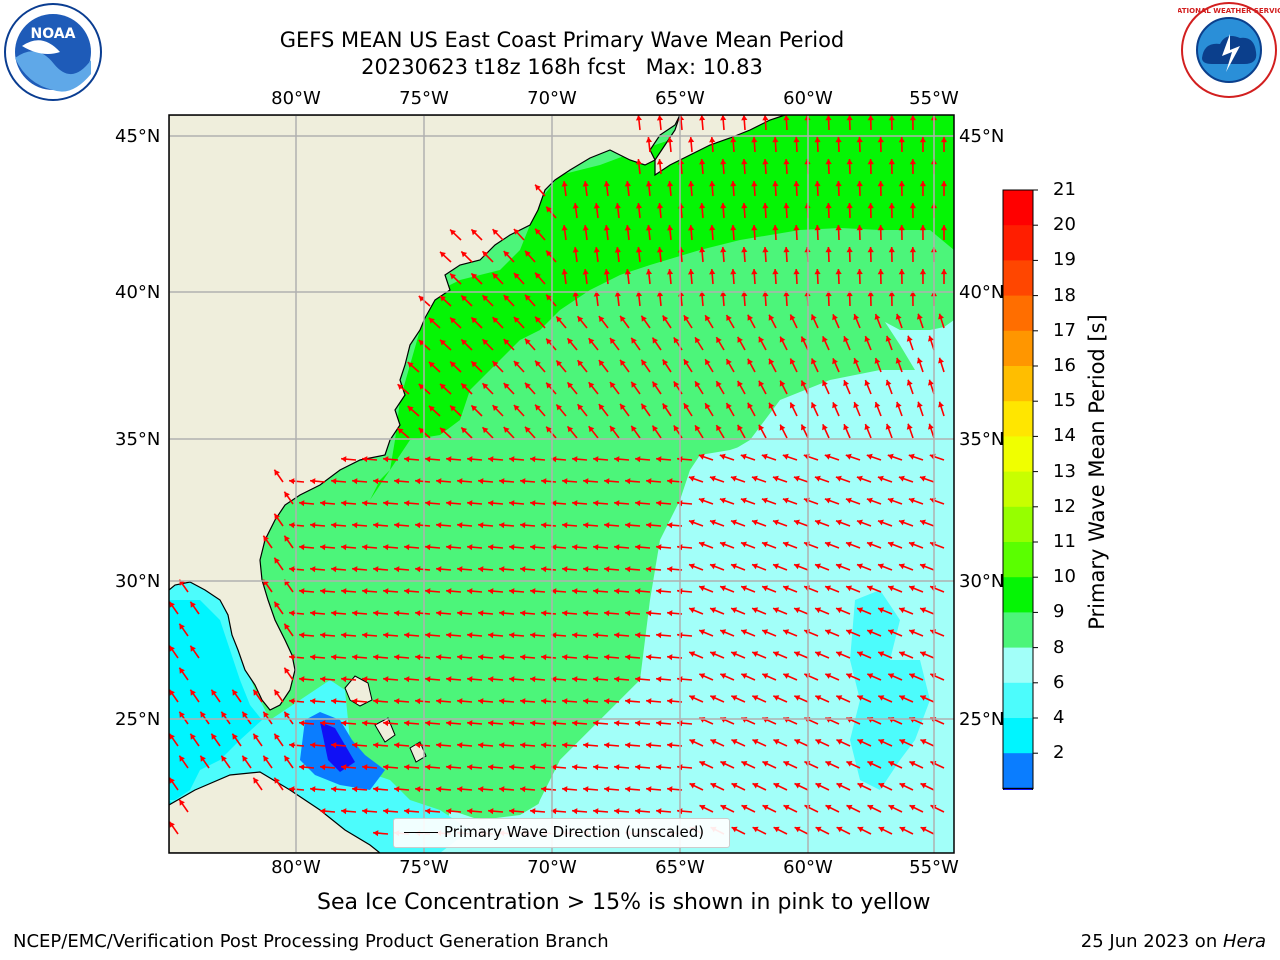  I want to click on footer-date: 25 Jun 2023 on Hera, so click(1173, 941).